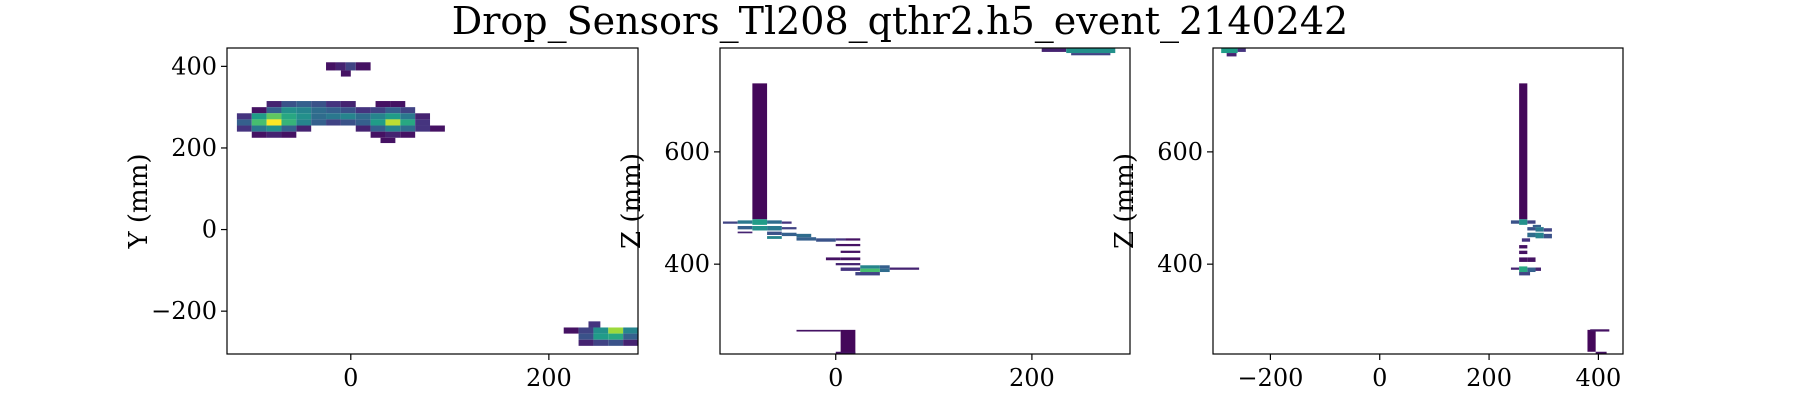  I want to click on x-tick-label: −200, so click(1270, 378).